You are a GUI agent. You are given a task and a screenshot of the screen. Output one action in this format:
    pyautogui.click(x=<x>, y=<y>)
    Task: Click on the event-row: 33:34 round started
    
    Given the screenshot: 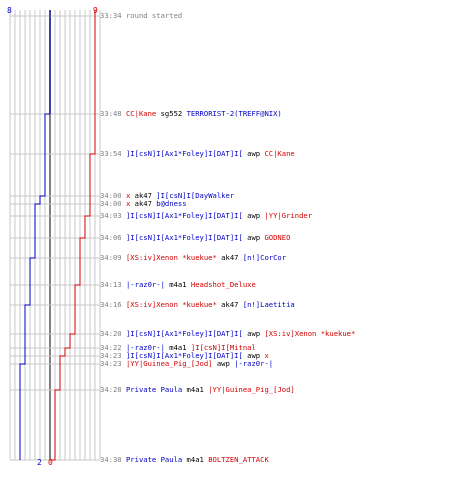 What is the action you would take?
    pyautogui.click(x=141, y=16)
    